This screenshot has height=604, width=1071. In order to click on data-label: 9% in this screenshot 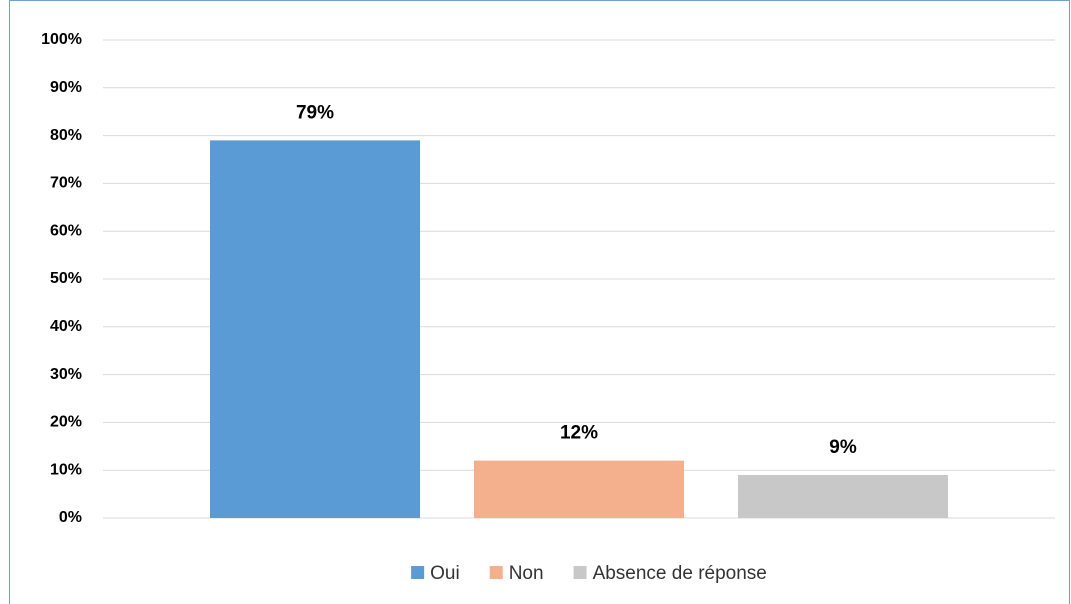, I will do `click(843, 447)`.